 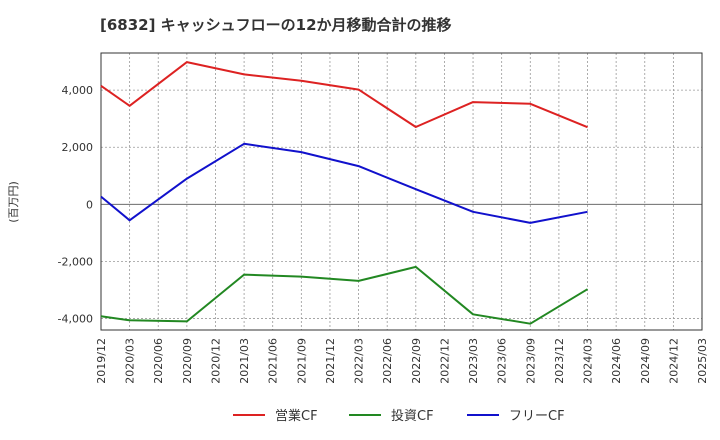 I want to click on legend-label-0: 営業CF, so click(x=296, y=416).